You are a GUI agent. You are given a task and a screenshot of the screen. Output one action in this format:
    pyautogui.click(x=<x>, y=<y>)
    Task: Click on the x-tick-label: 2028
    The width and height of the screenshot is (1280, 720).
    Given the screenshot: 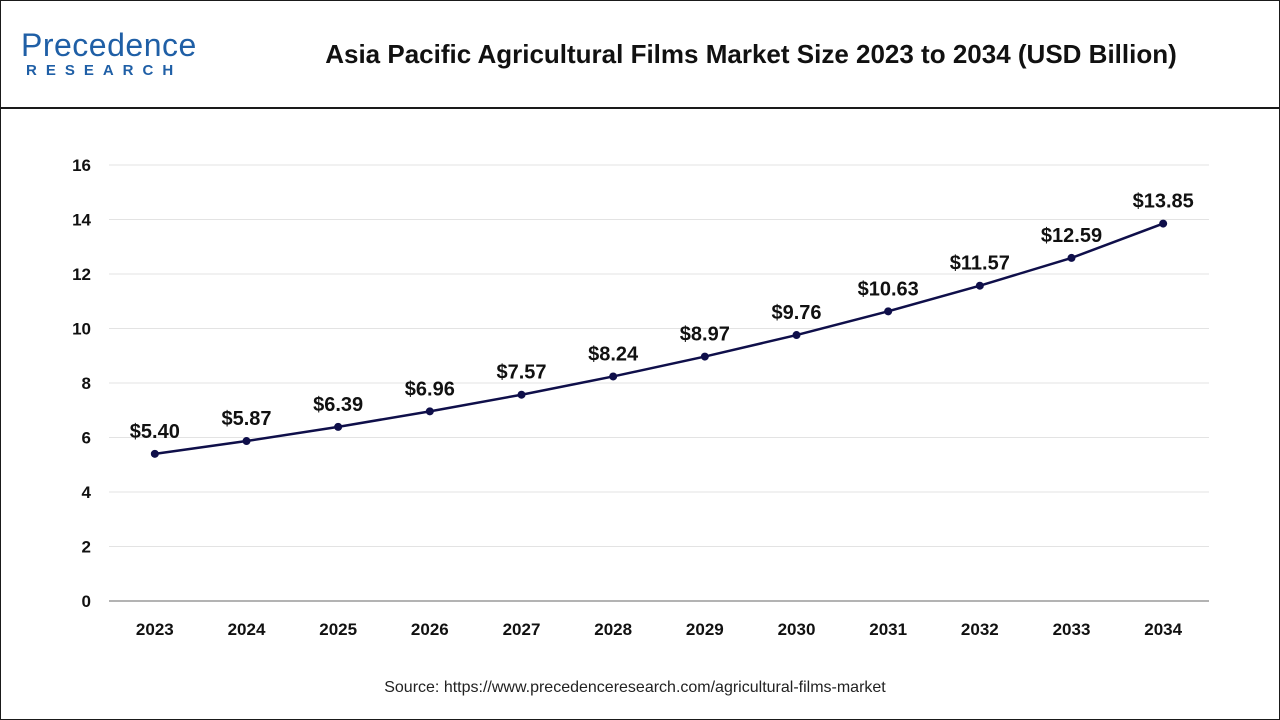 What is the action you would take?
    pyautogui.click(x=613, y=629)
    